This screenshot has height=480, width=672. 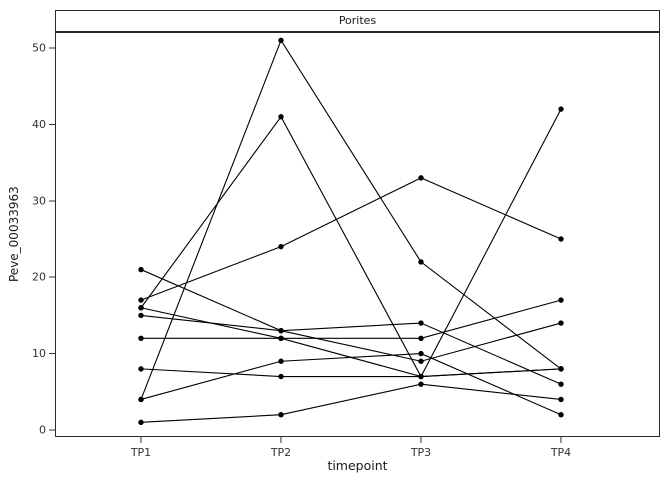 I want to click on y-tick-label: 10, so click(x=39, y=353).